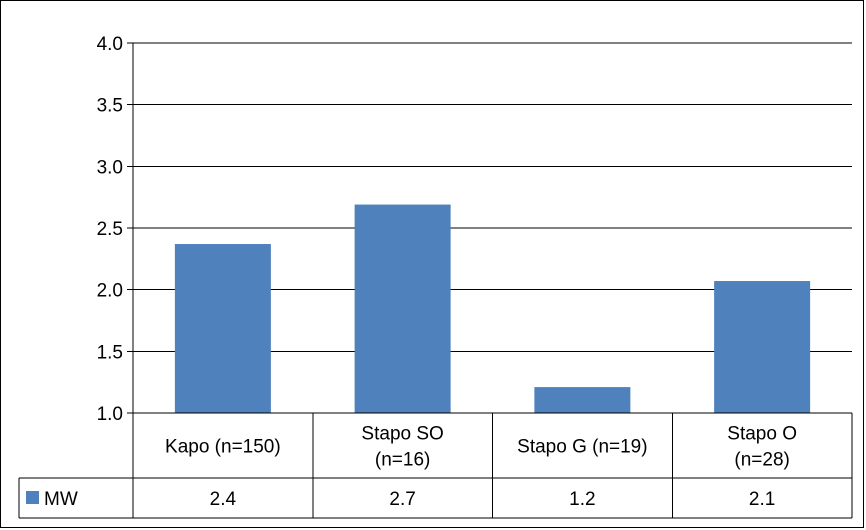  Describe the element at coordinates (402, 434) in the screenshot. I see `category-label: Stapo SO` at that location.